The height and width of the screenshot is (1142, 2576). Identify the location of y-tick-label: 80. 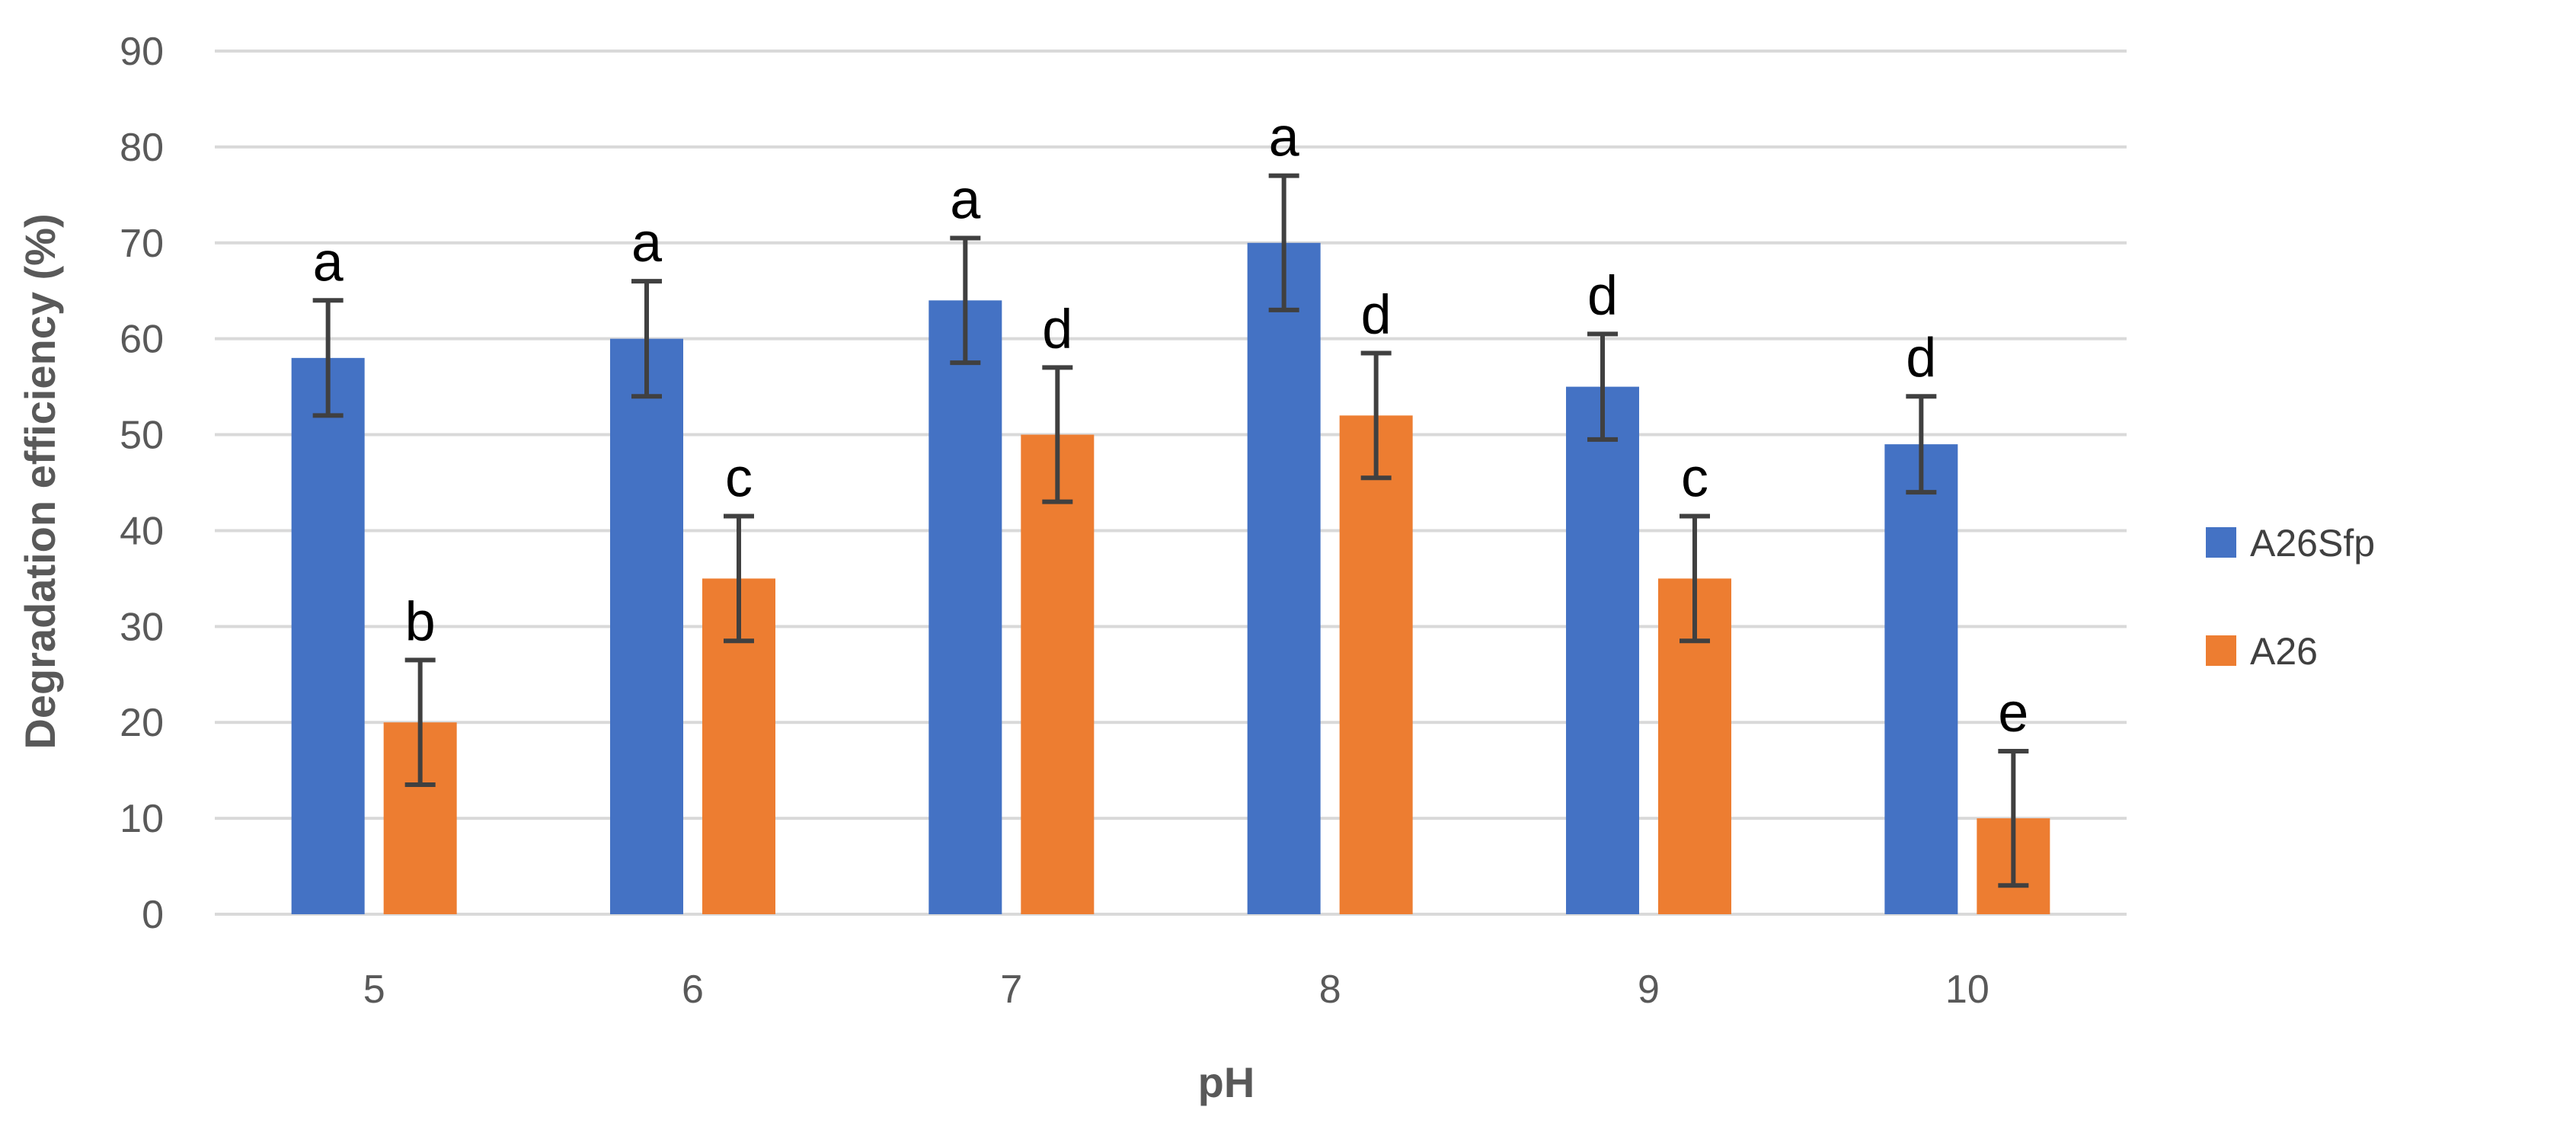
(142, 148).